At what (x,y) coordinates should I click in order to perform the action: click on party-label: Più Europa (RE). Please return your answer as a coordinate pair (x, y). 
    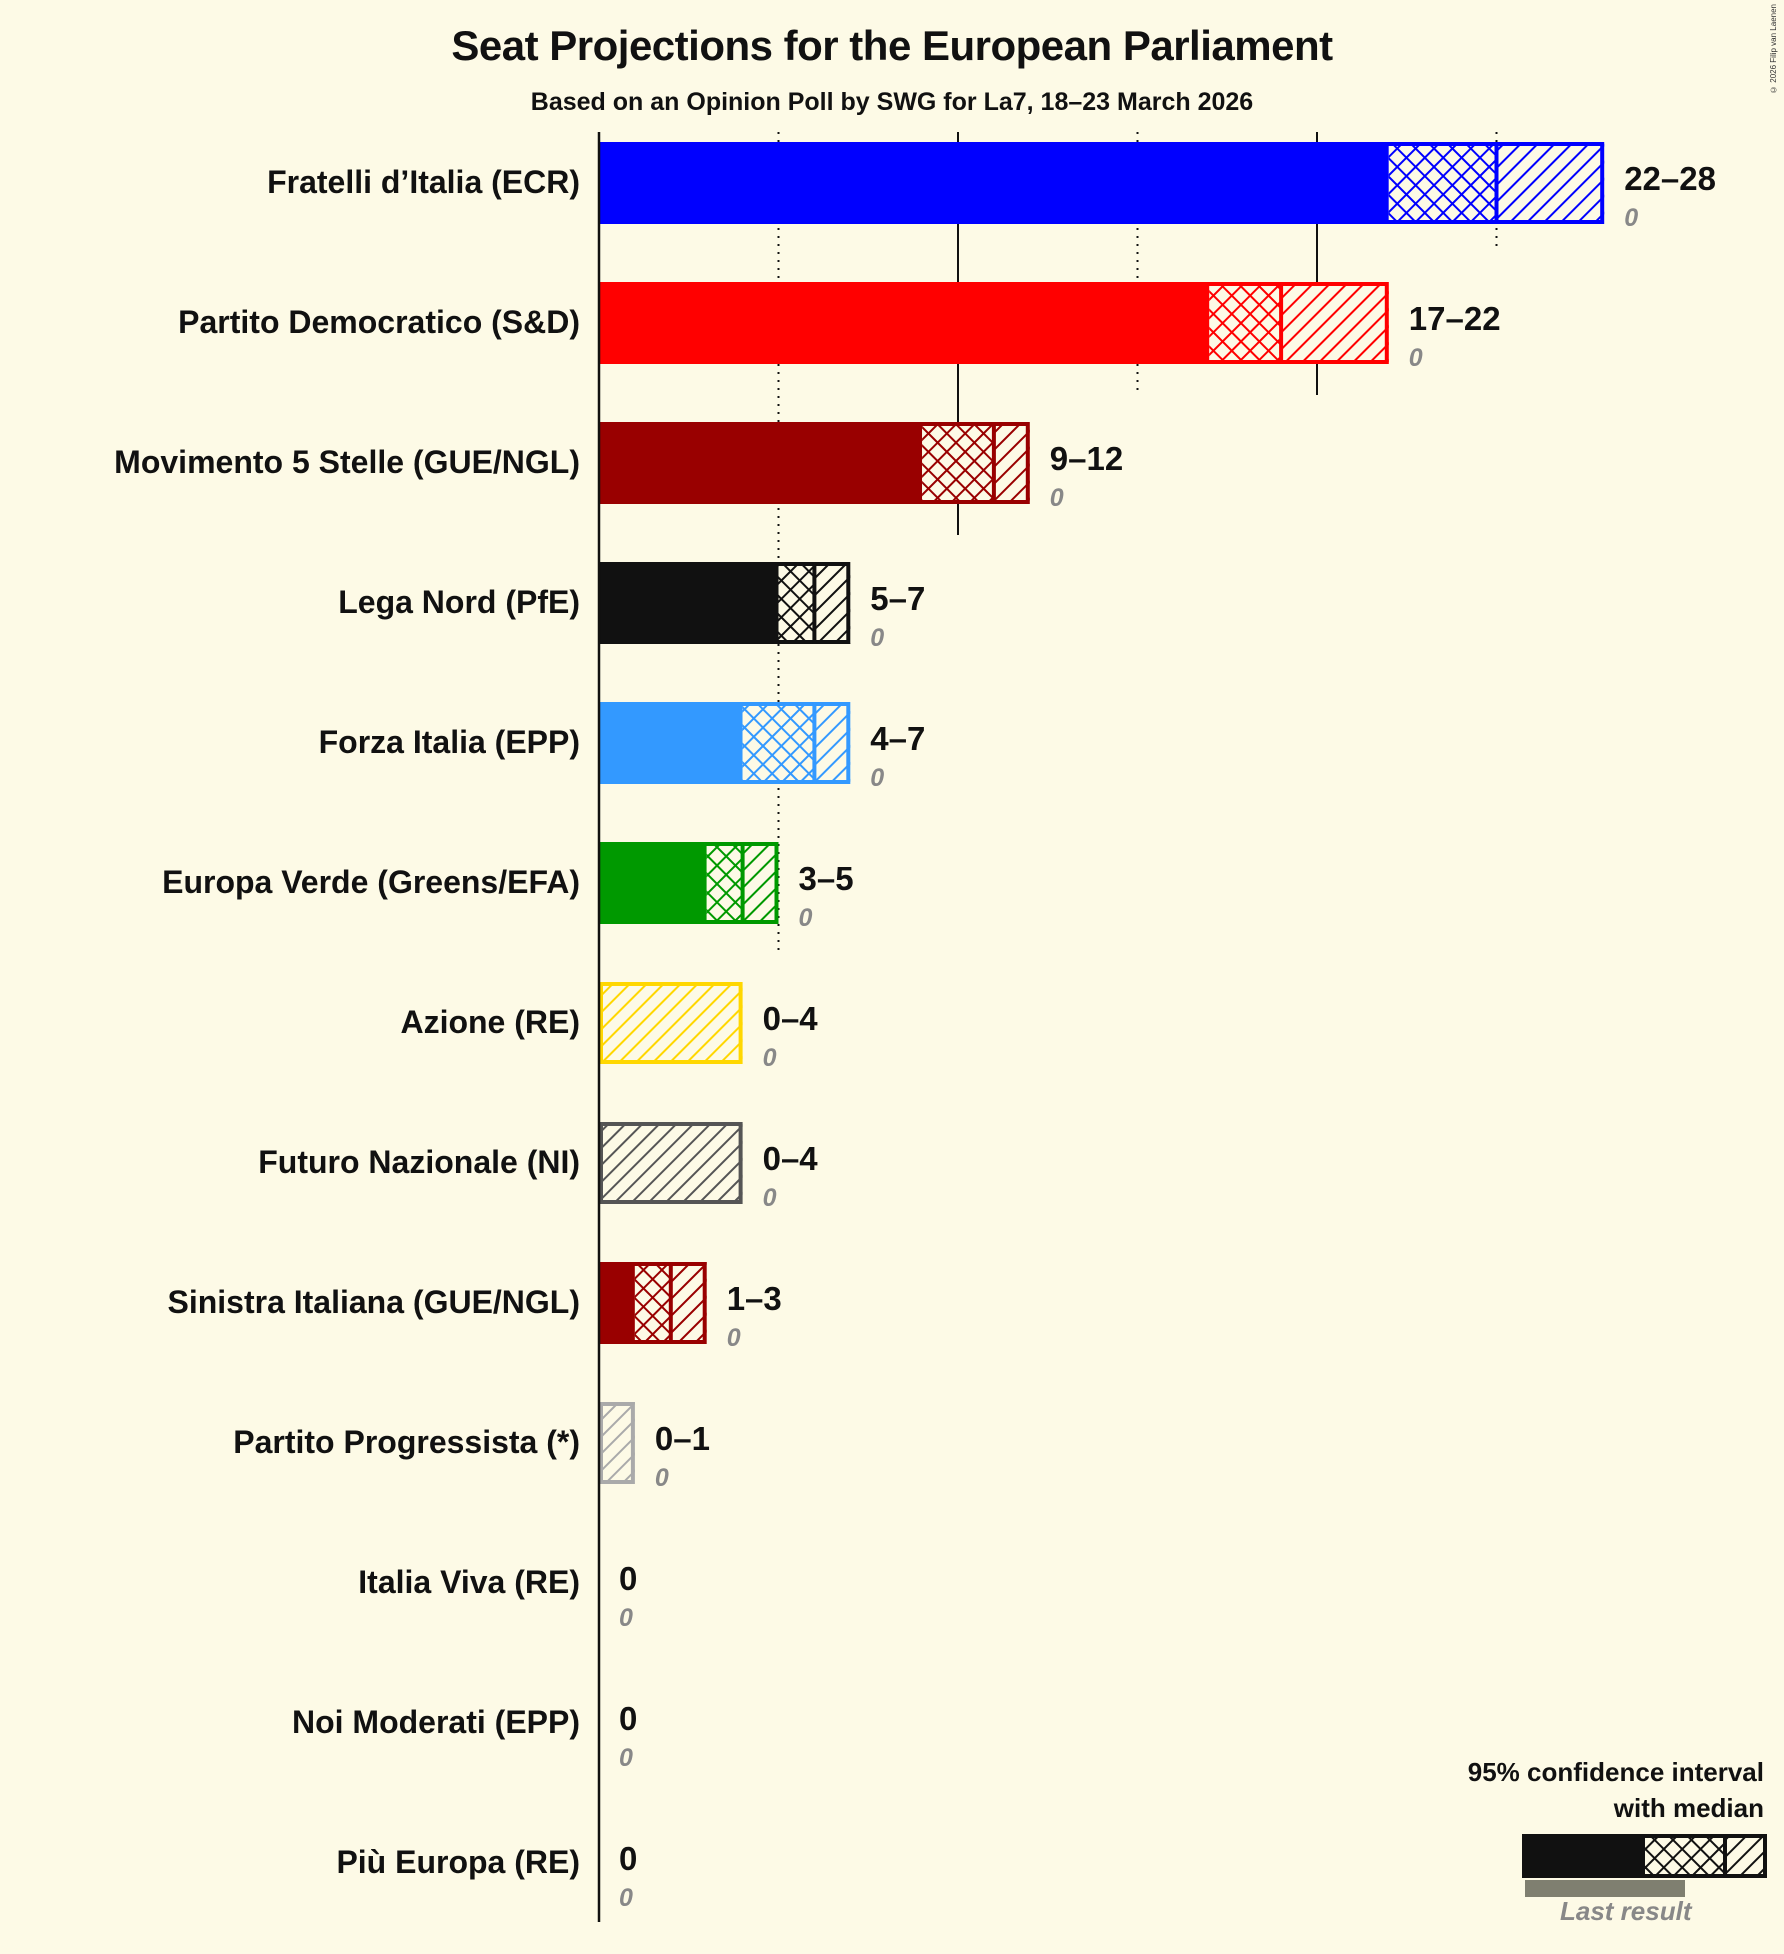
    Looking at the image, I should click on (458, 1862).